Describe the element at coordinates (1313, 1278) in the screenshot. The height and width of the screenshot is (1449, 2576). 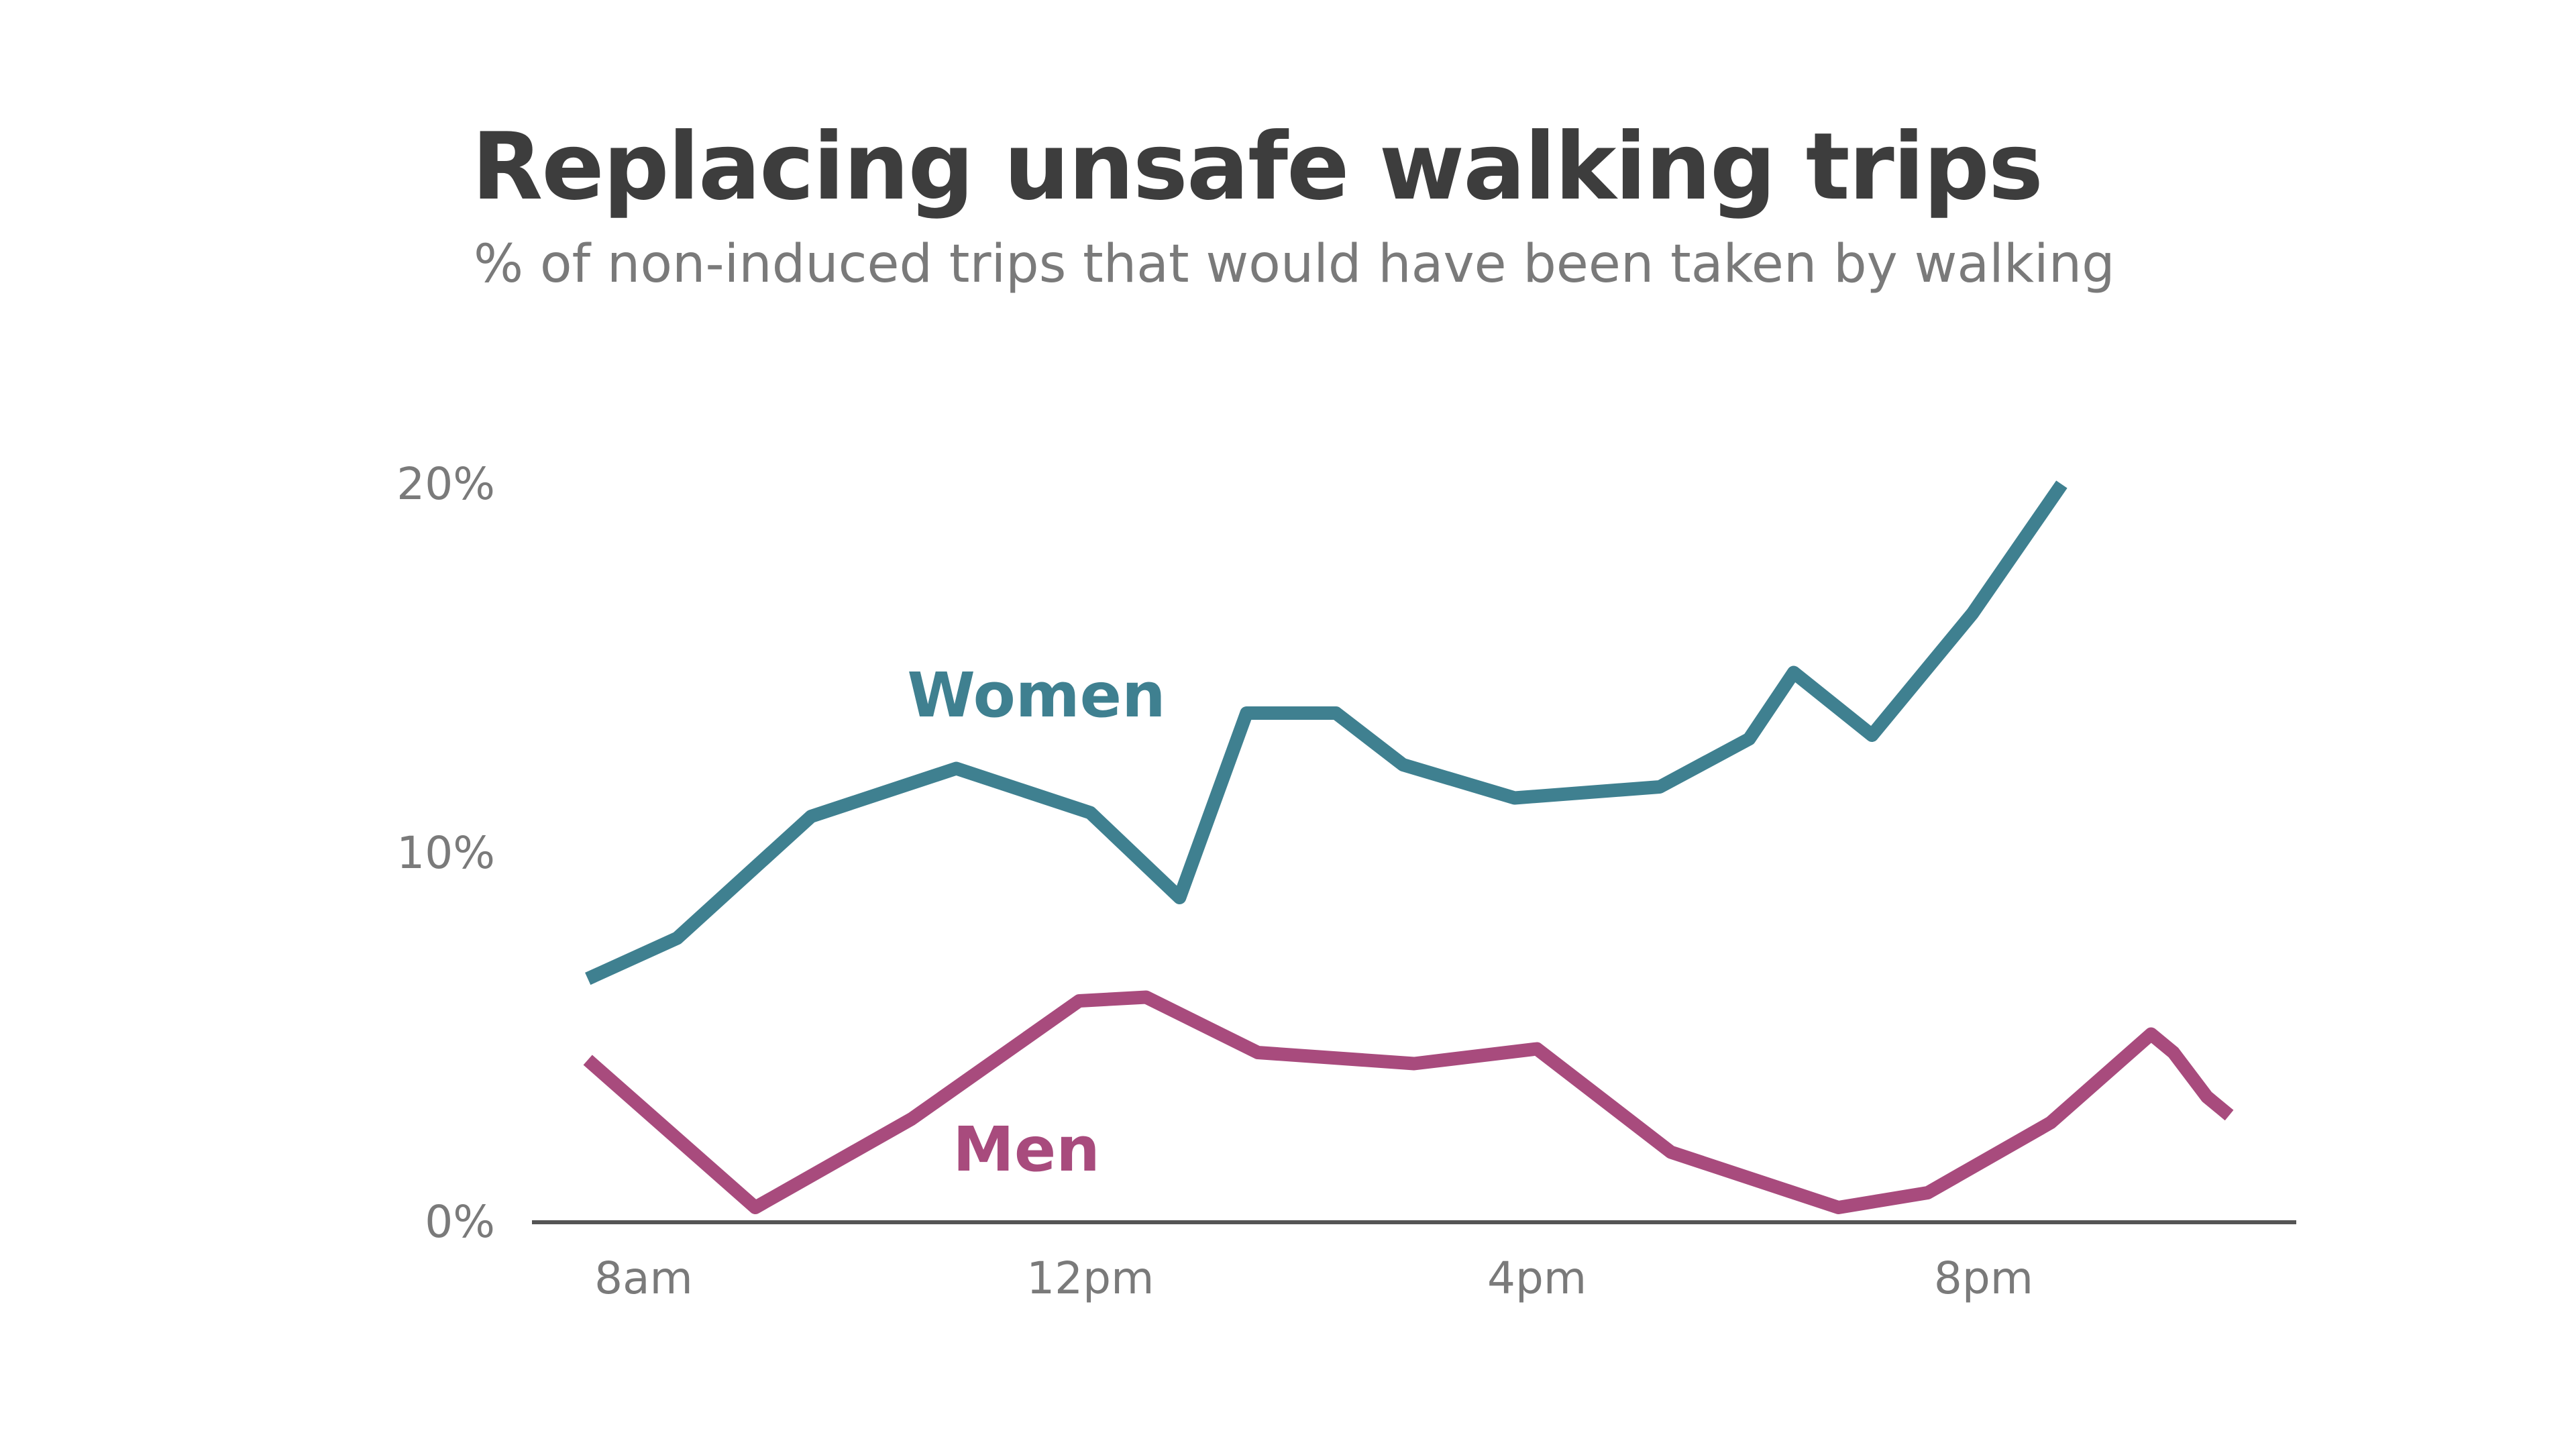
I see `x-axis-ticks: 8am 12pm 4pm 8pm` at that location.